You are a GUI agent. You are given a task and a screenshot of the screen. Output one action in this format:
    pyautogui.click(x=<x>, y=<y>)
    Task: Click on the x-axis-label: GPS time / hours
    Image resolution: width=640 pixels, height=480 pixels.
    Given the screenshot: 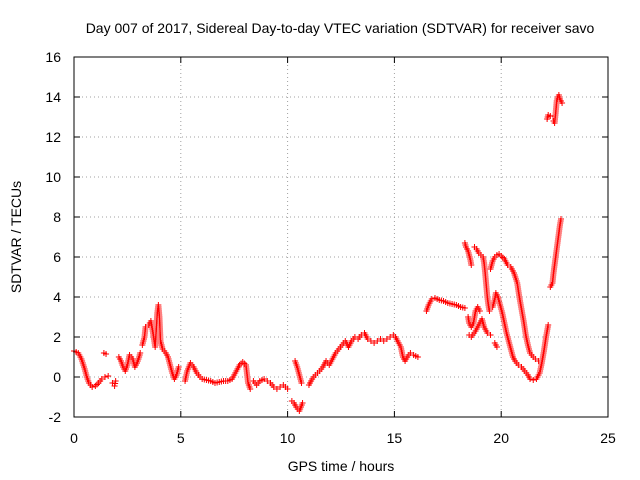 What is the action you would take?
    pyautogui.click(x=341, y=466)
    